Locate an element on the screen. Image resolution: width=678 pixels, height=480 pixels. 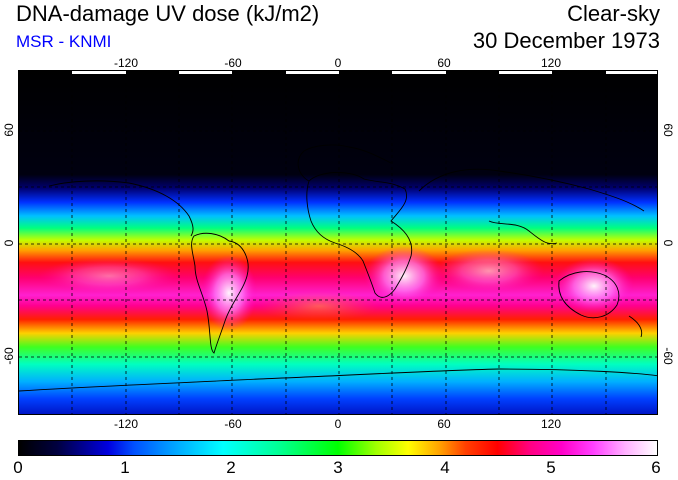
lat-tick-right: 0 is located at coordinates (668, 243).